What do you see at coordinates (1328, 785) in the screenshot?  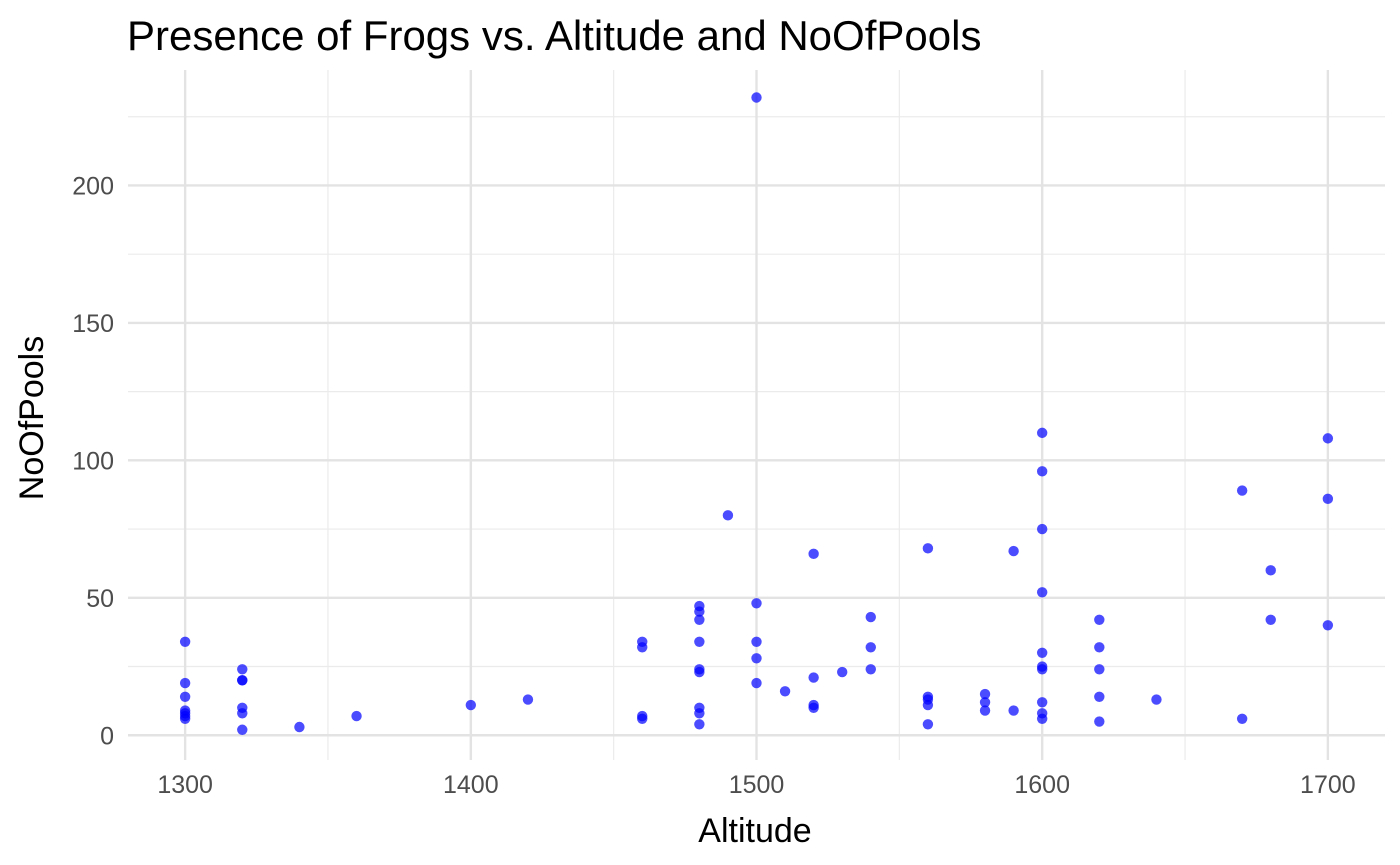 I see `x-tick-label: 1700` at bounding box center [1328, 785].